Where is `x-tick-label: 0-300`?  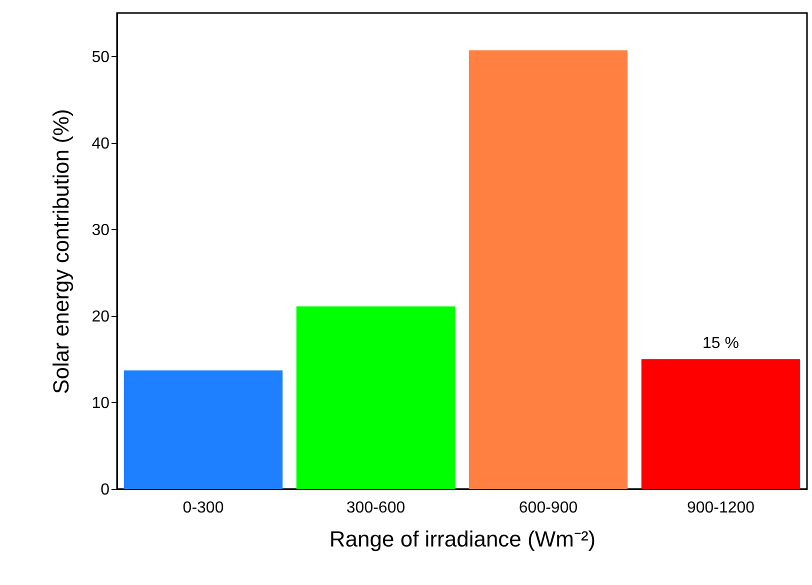
x-tick-label: 0-300 is located at coordinates (203, 508).